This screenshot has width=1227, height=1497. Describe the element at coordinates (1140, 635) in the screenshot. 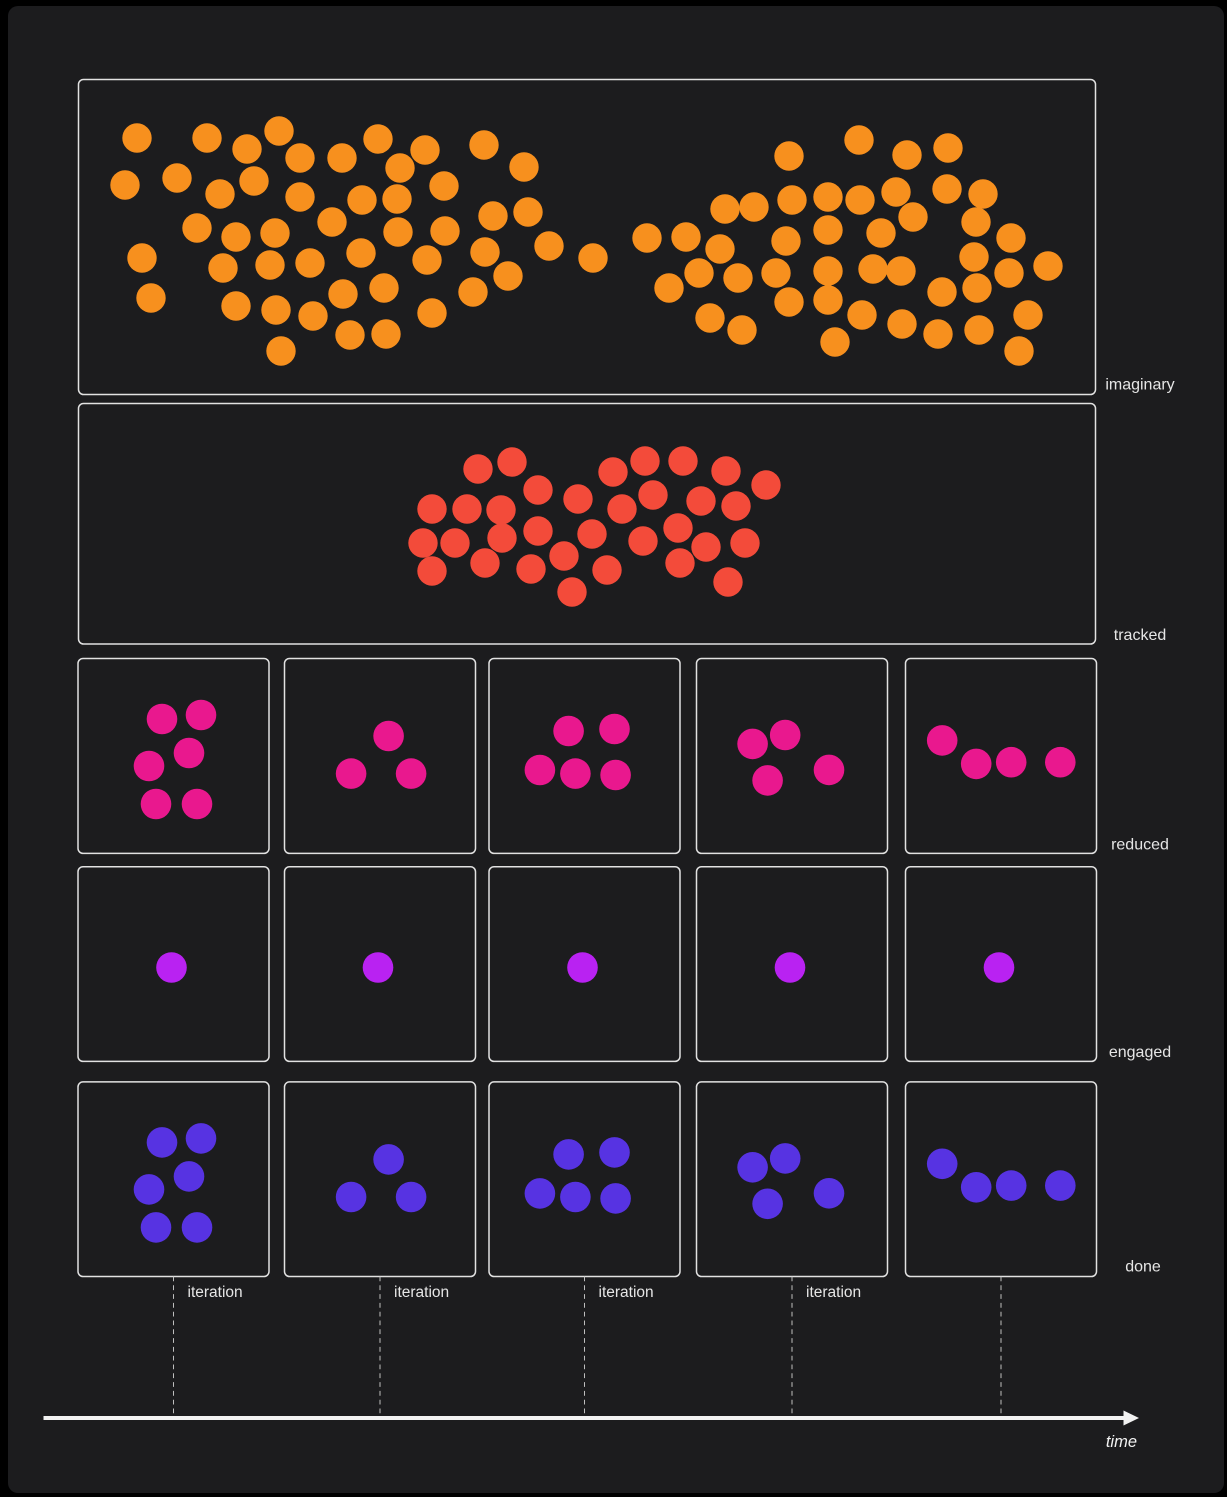

I see `svg-text: tracked` at that location.